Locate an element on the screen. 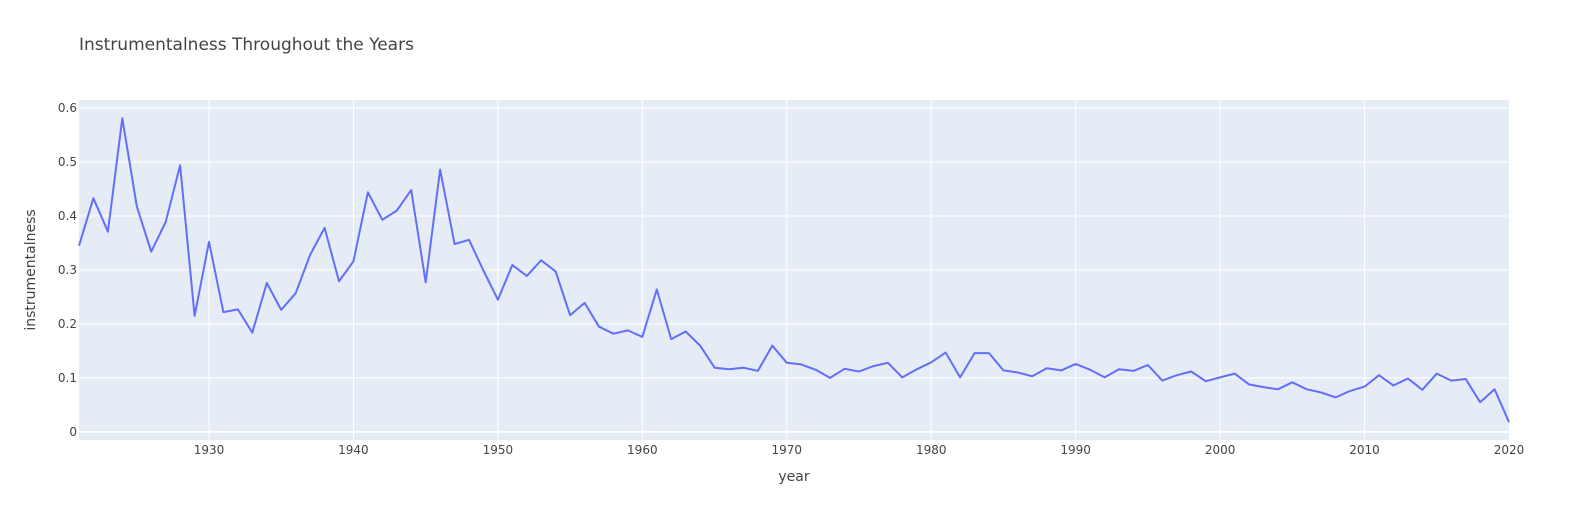  y-tick-label: 0.2 is located at coordinates (67, 324).